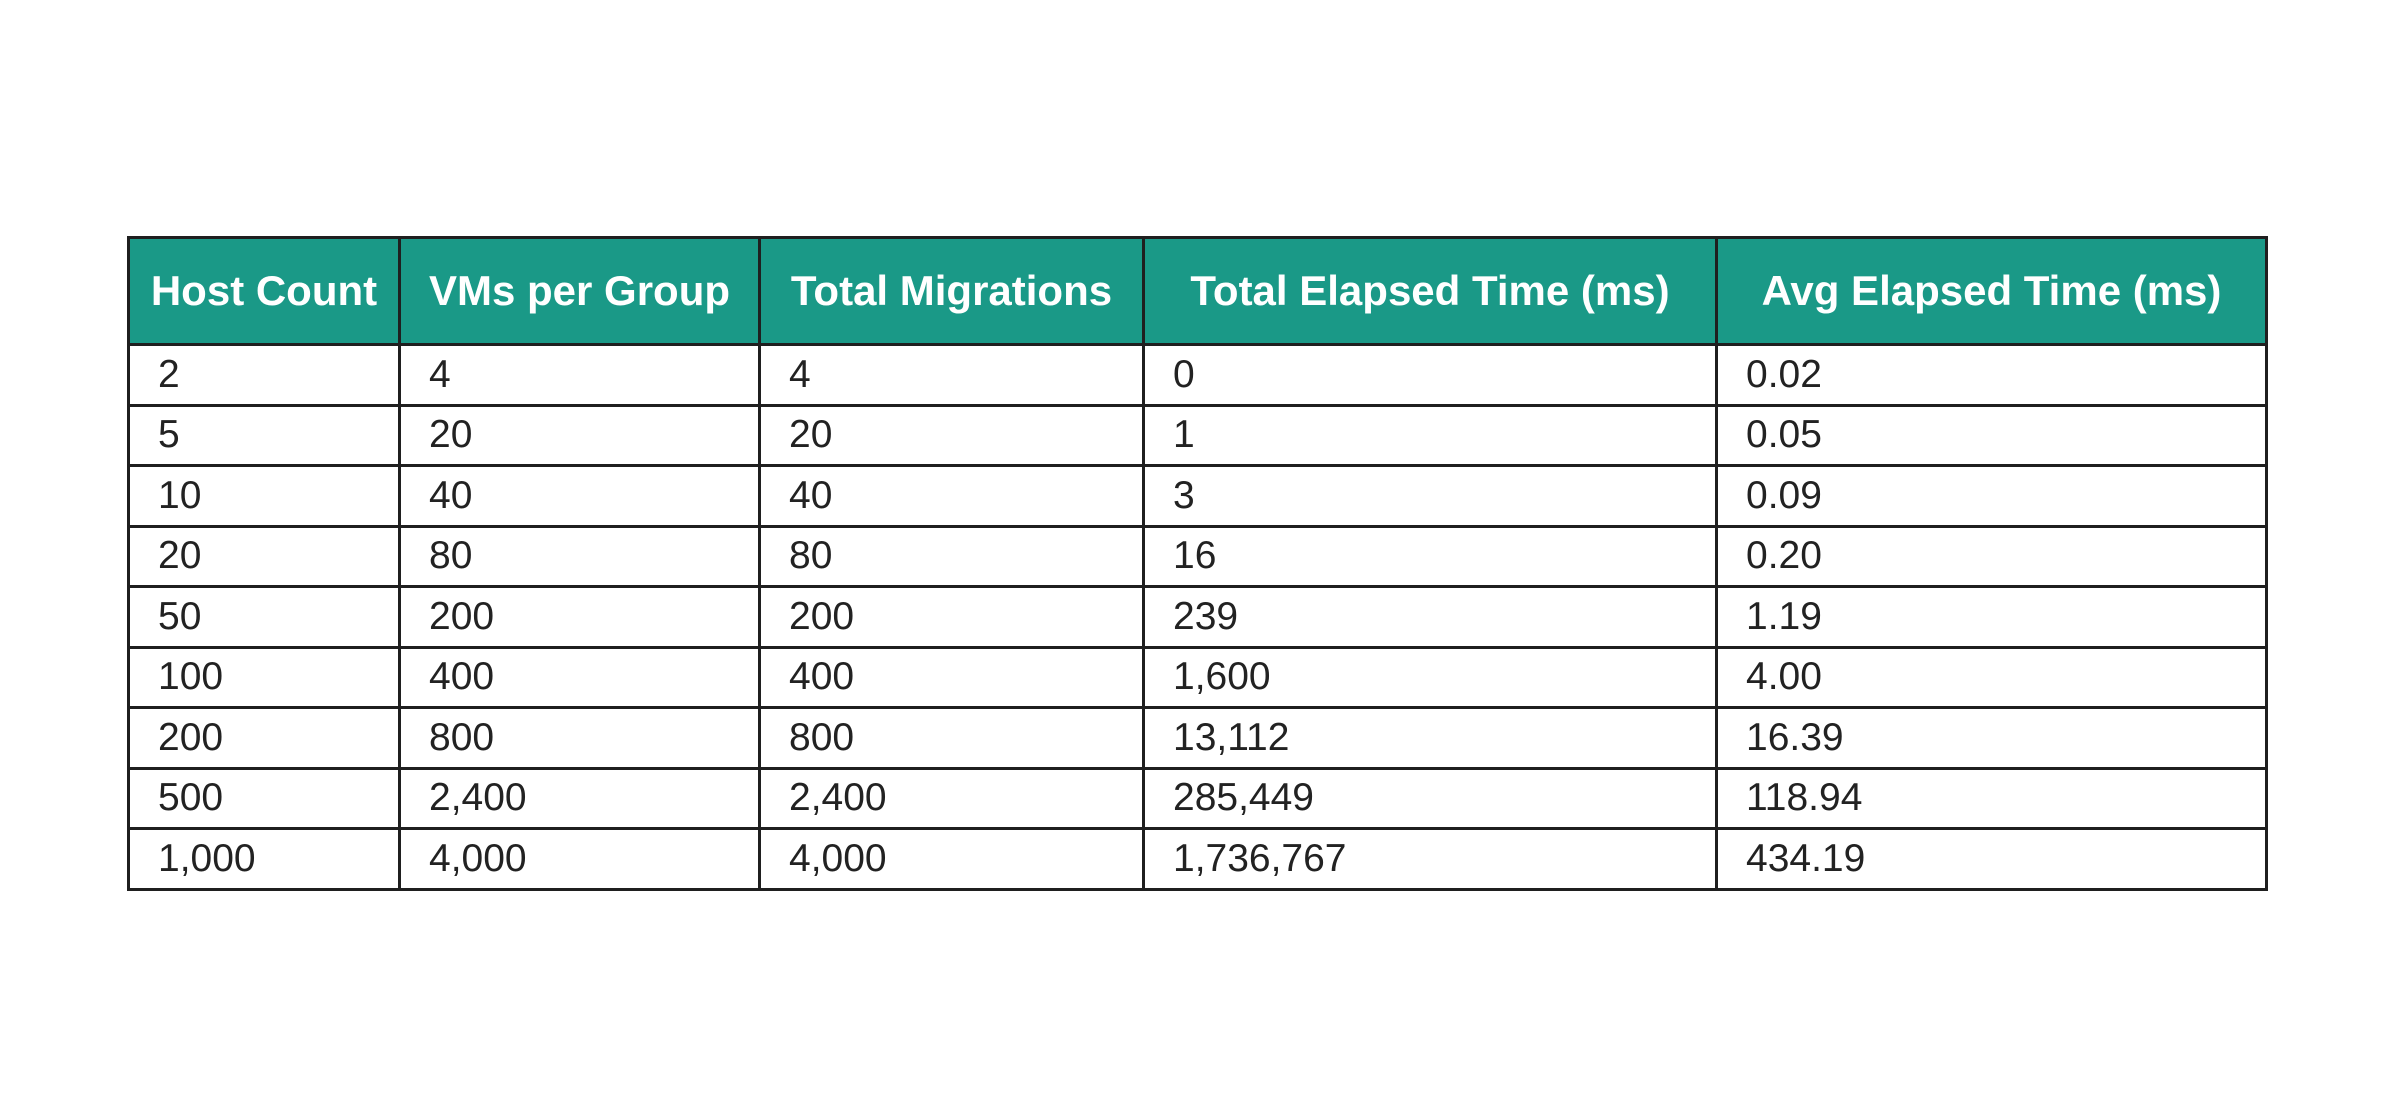 Image resolution: width=2385 pixels, height=1120 pixels. What do you see at coordinates (579, 556) in the screenshot?
I see `table-cell-vms-per-group: 80` at bounding box center [579, 556].